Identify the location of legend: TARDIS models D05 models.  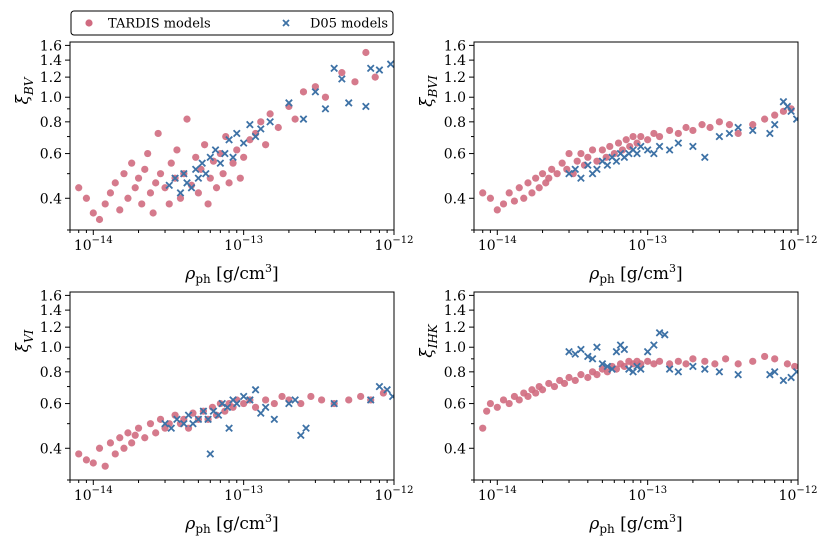
(232, 23).